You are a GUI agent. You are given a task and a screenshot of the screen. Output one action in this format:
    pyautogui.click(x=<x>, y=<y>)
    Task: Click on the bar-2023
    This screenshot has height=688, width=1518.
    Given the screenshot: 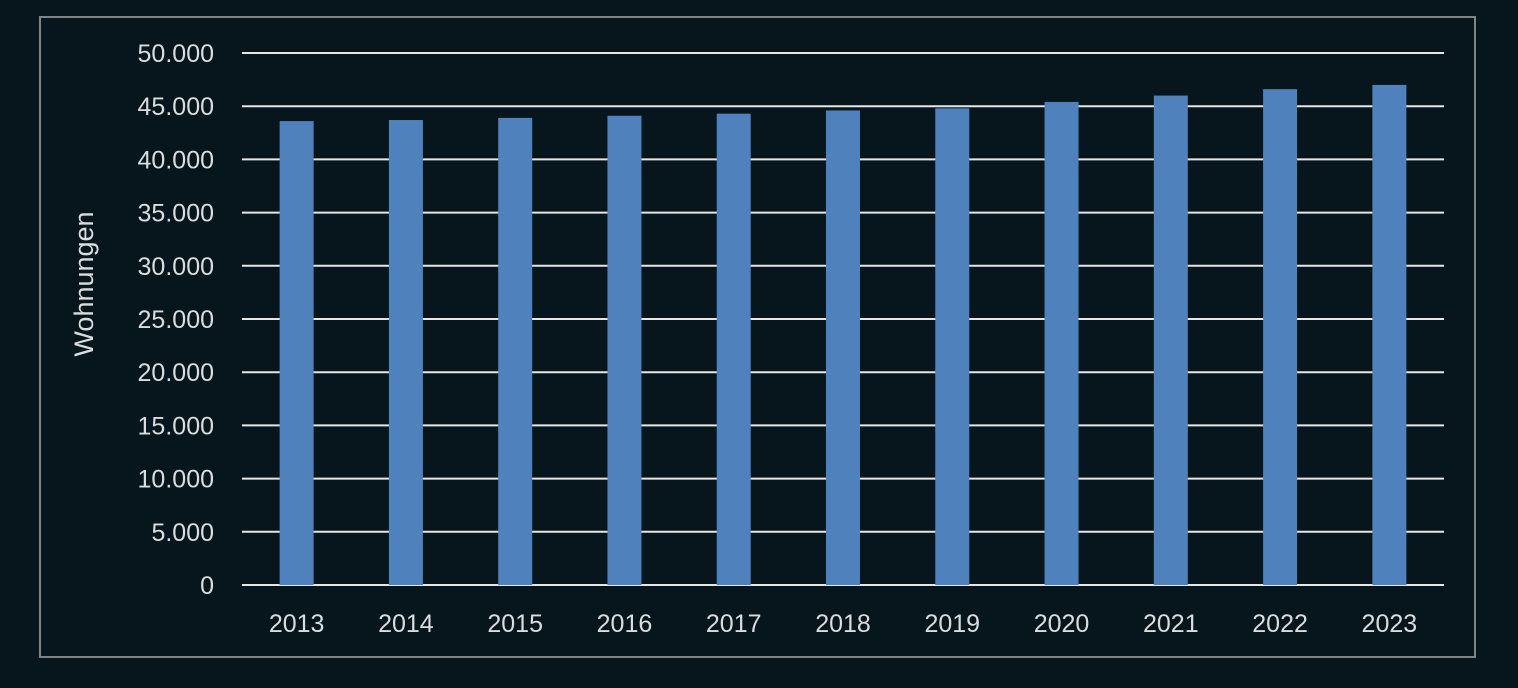 What is the action you would take?
    pyautogui.click(x=1389, y=335)
    